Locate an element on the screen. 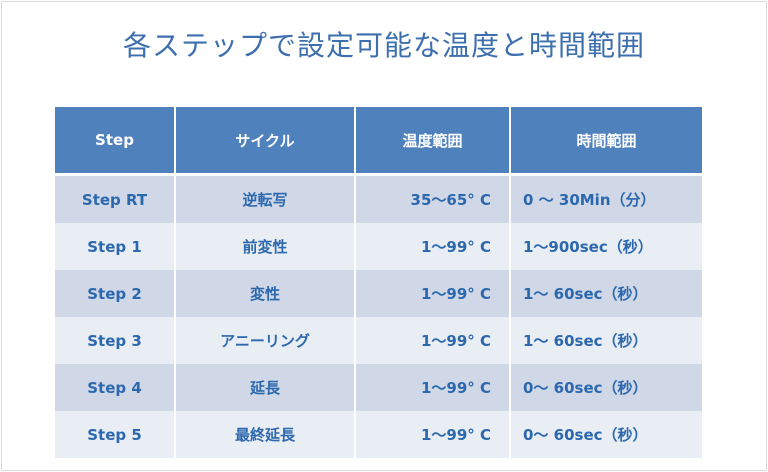  table-header-row: Step サイクル 温度範囲 時間範囲 is located at coordinates (378, 141).